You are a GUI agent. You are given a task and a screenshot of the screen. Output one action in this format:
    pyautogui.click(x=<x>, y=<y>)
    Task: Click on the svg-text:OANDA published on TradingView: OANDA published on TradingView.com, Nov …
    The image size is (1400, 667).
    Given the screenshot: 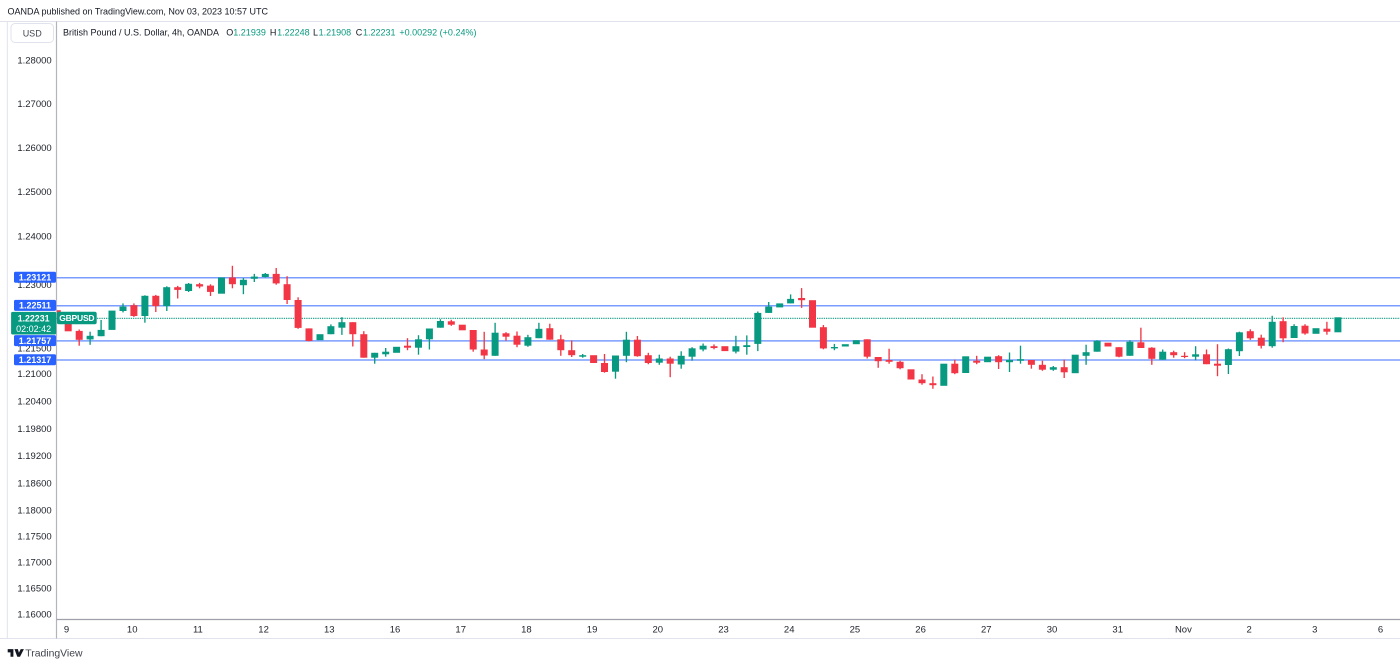 What is the action you would take?
    pyautogui.click(x=138, y=11)
    